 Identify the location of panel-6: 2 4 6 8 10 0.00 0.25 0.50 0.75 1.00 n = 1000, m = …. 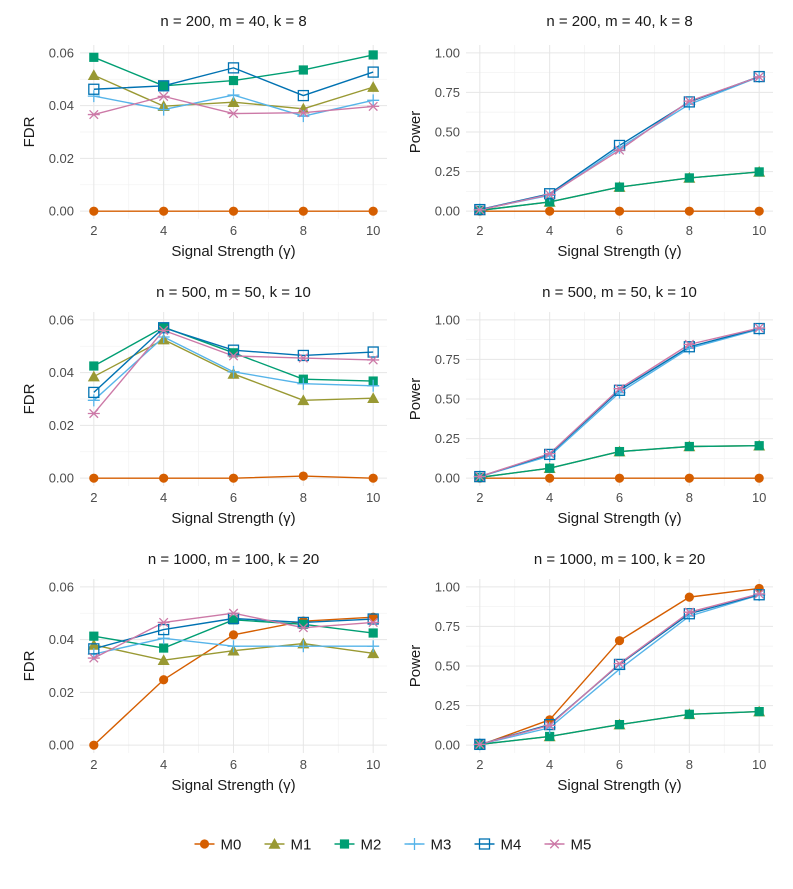
(590, 672).